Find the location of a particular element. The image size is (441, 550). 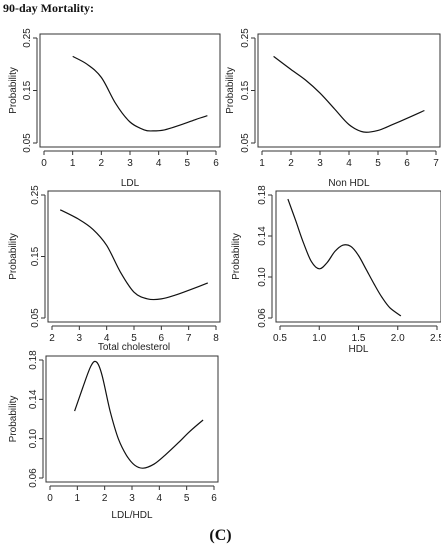

chart-panel-2: 1 2 3 4 5 6 7 0.05 0.15 0.25 Non HDL Probability is located at coordinates (333, 108).